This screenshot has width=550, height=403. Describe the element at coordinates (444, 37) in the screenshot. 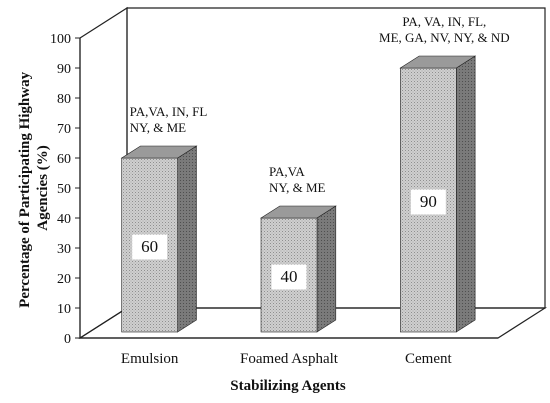

I see `bar-annotation-line: ME, GA, NV, NY, & ND` at that location.